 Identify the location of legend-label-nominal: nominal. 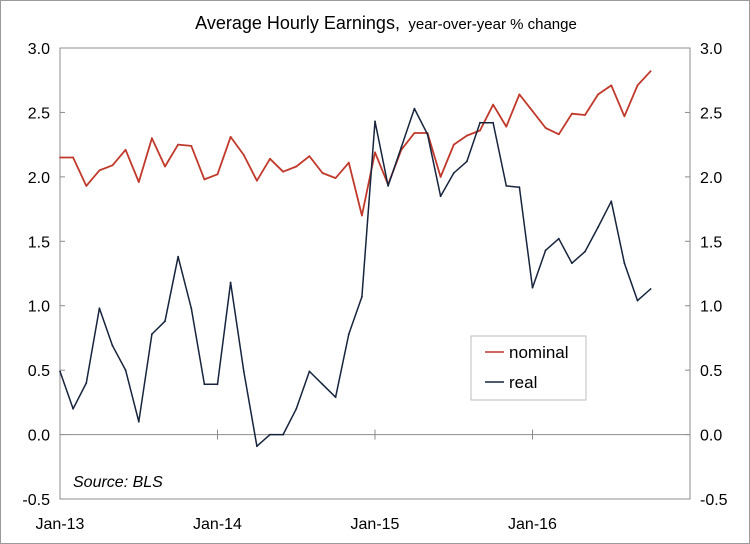
(539, 352).